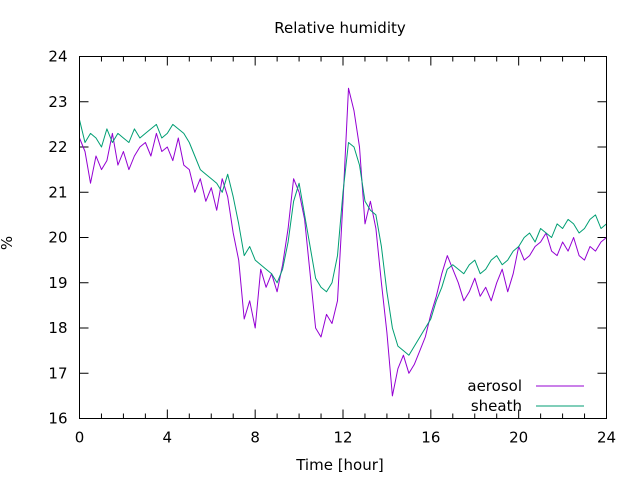 The width and height of the screenshot is (640, 480). What do you see at coordinates (57, 102) in the screenshot?
I see `y-tick-label: 23` at bounding box center [57, 102].